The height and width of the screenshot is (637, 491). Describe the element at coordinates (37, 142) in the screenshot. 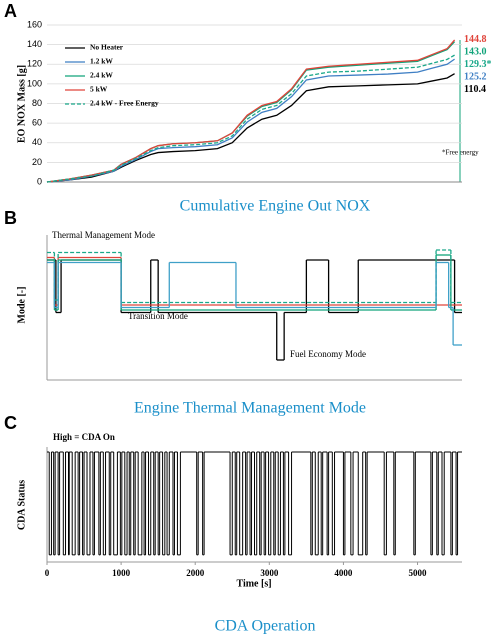

I see `y-tick-label: 40` at that location.